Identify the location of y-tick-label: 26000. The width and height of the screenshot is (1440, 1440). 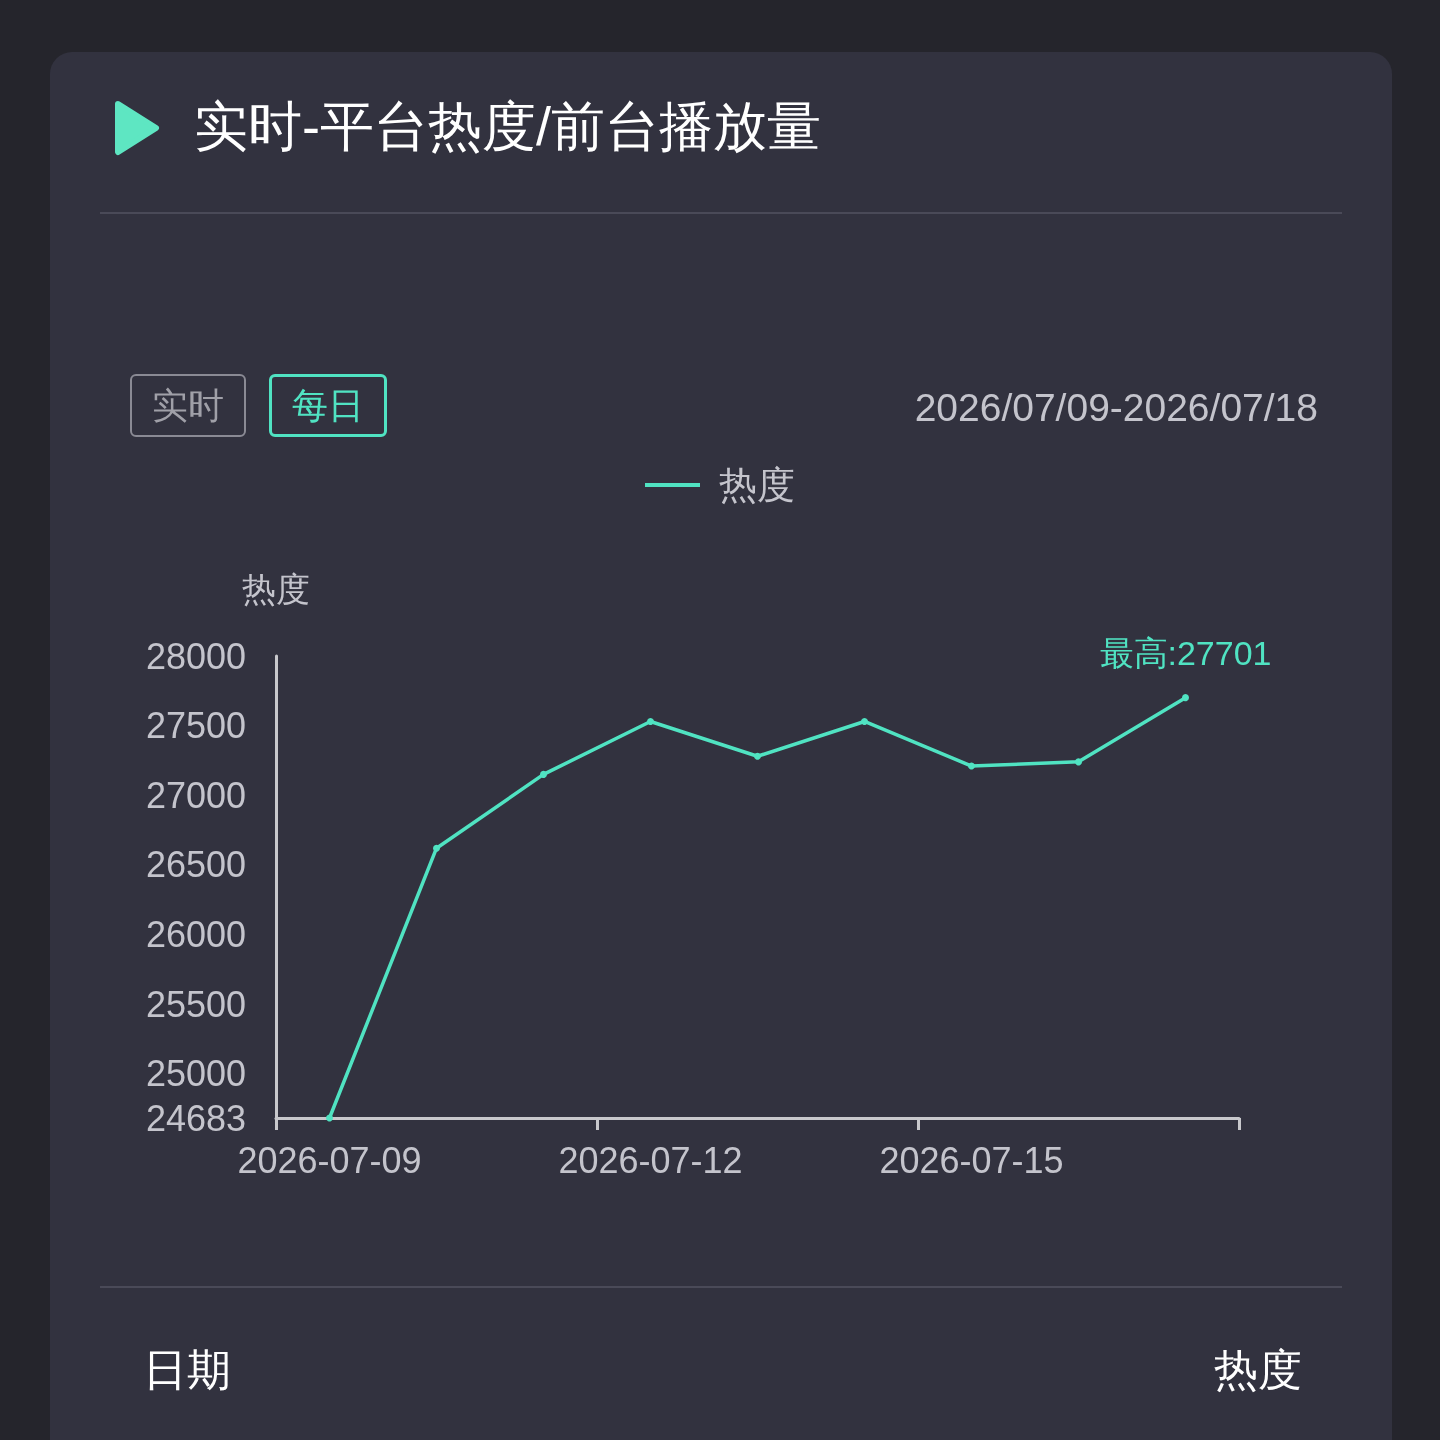
(195, 935).